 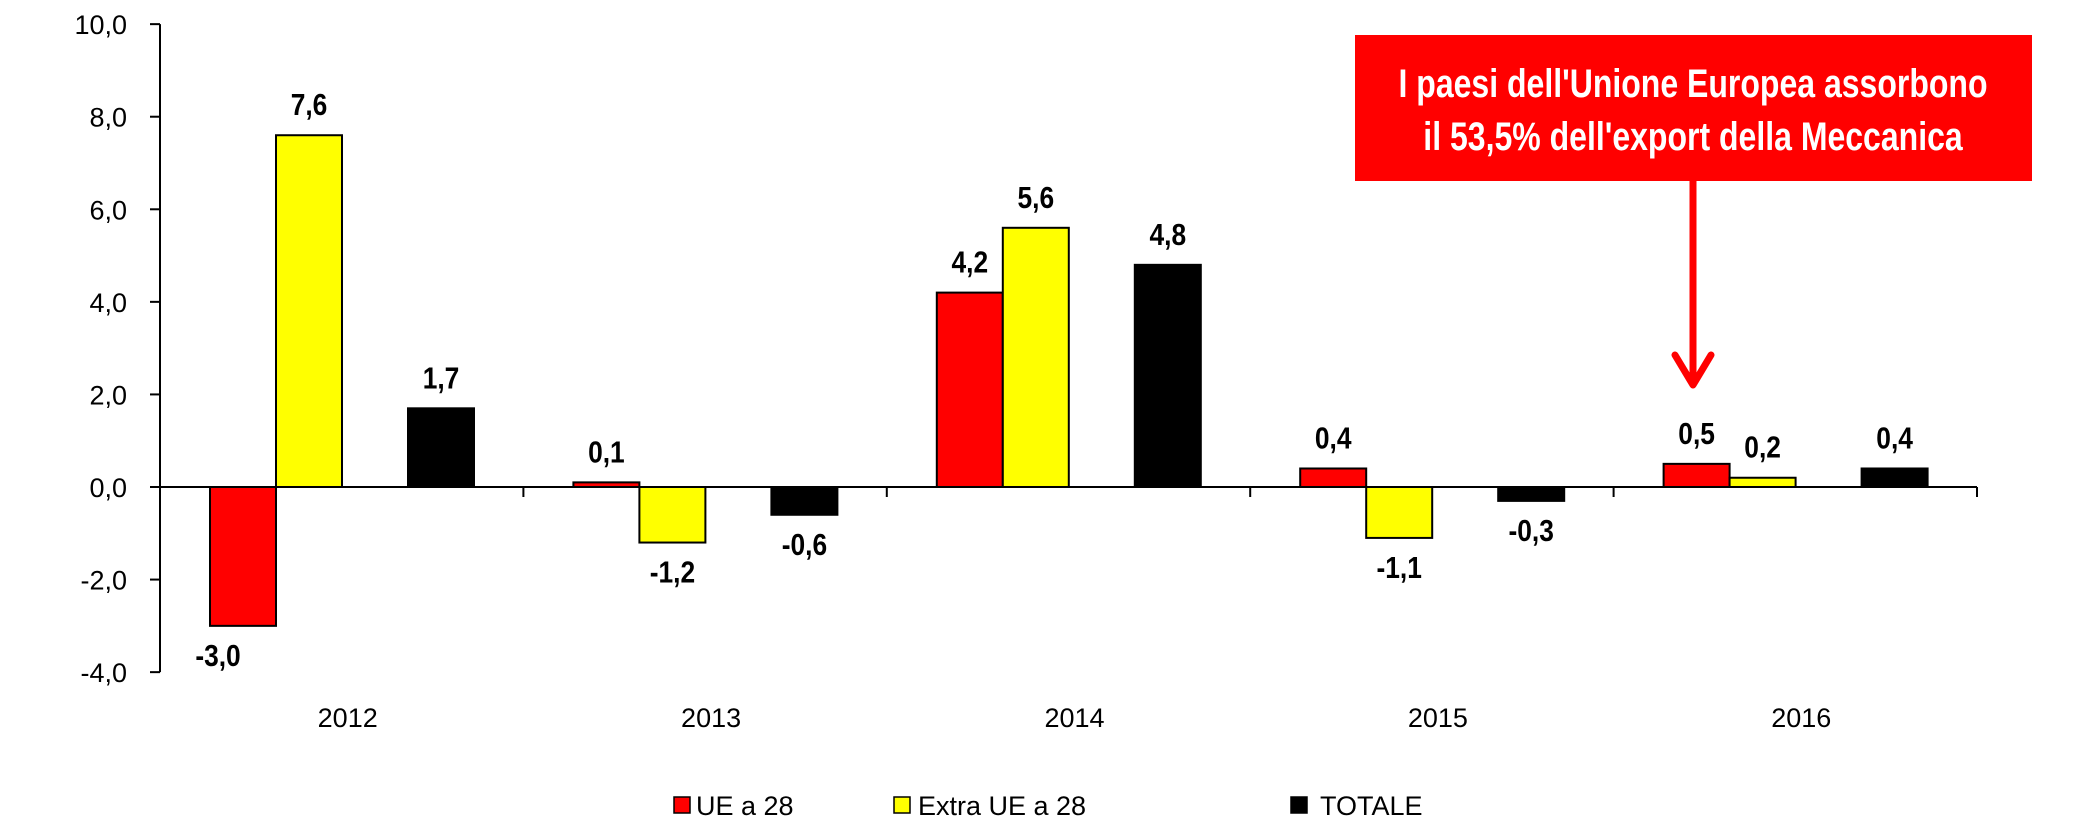 I want to click on x-tick-label: 2015, so click(x=1438, y=718).